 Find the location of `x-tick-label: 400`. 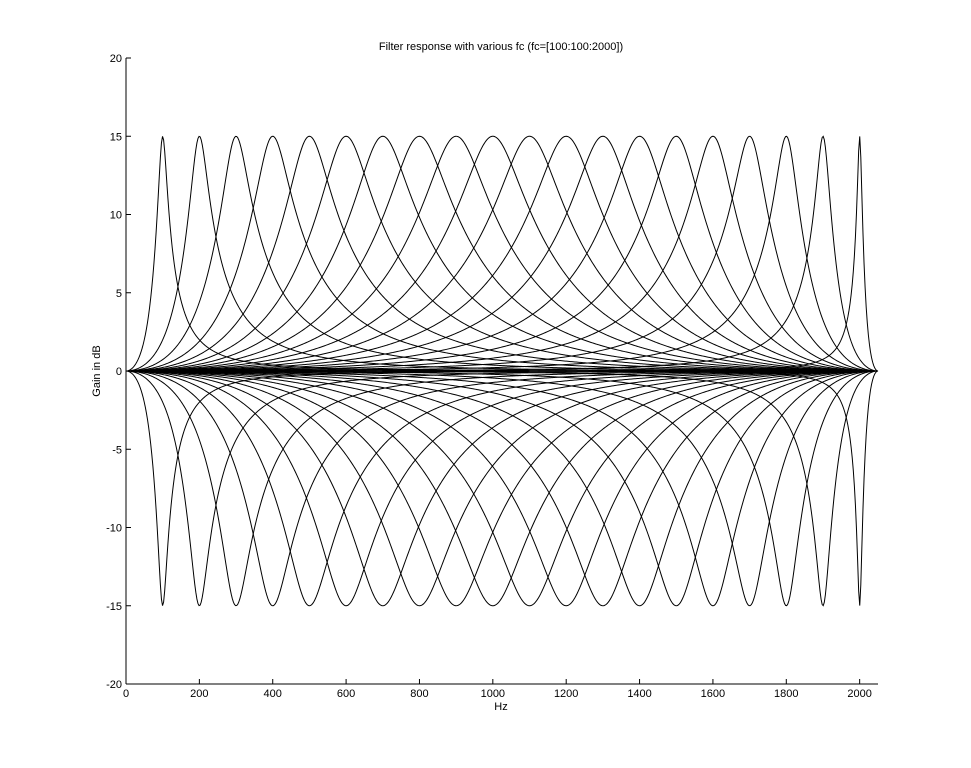

x-tick-label: 400 is located at coordinates (273, 694).